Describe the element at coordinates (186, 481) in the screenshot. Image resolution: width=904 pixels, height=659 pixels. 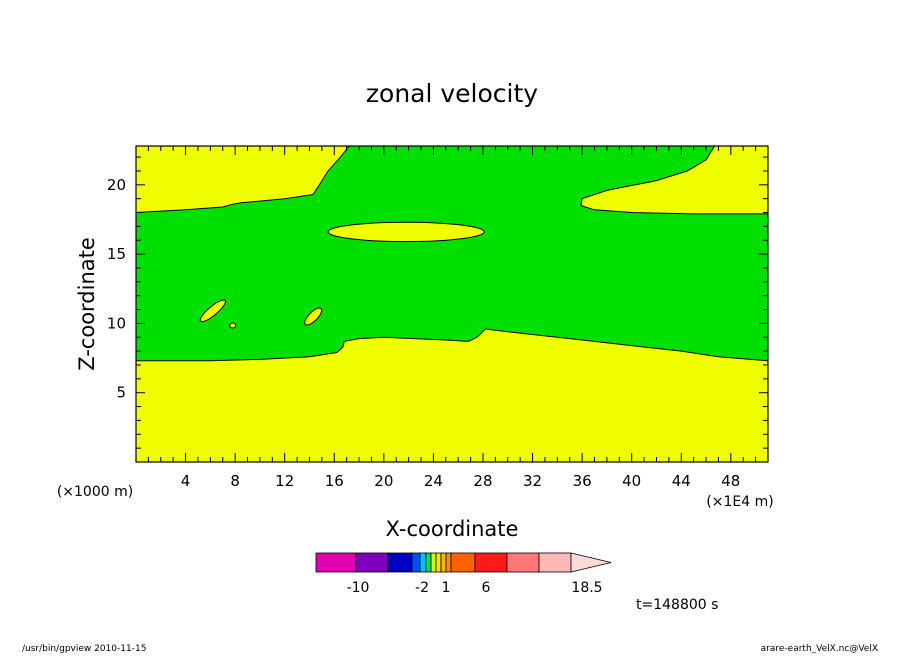
I see `x-tick-label: 4` at that location.